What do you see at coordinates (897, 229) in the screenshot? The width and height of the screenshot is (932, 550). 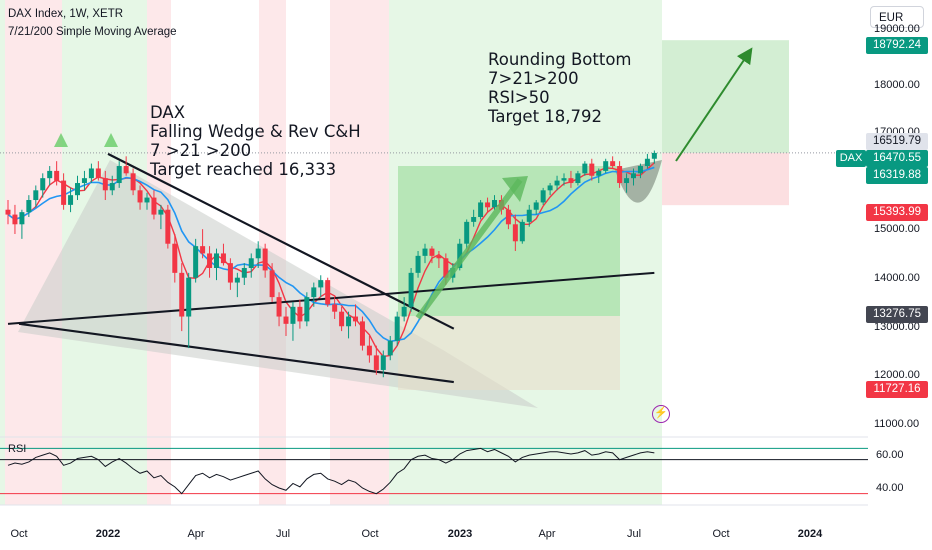 I see `price-label: 15000.00` at bounding box center [897, 229].